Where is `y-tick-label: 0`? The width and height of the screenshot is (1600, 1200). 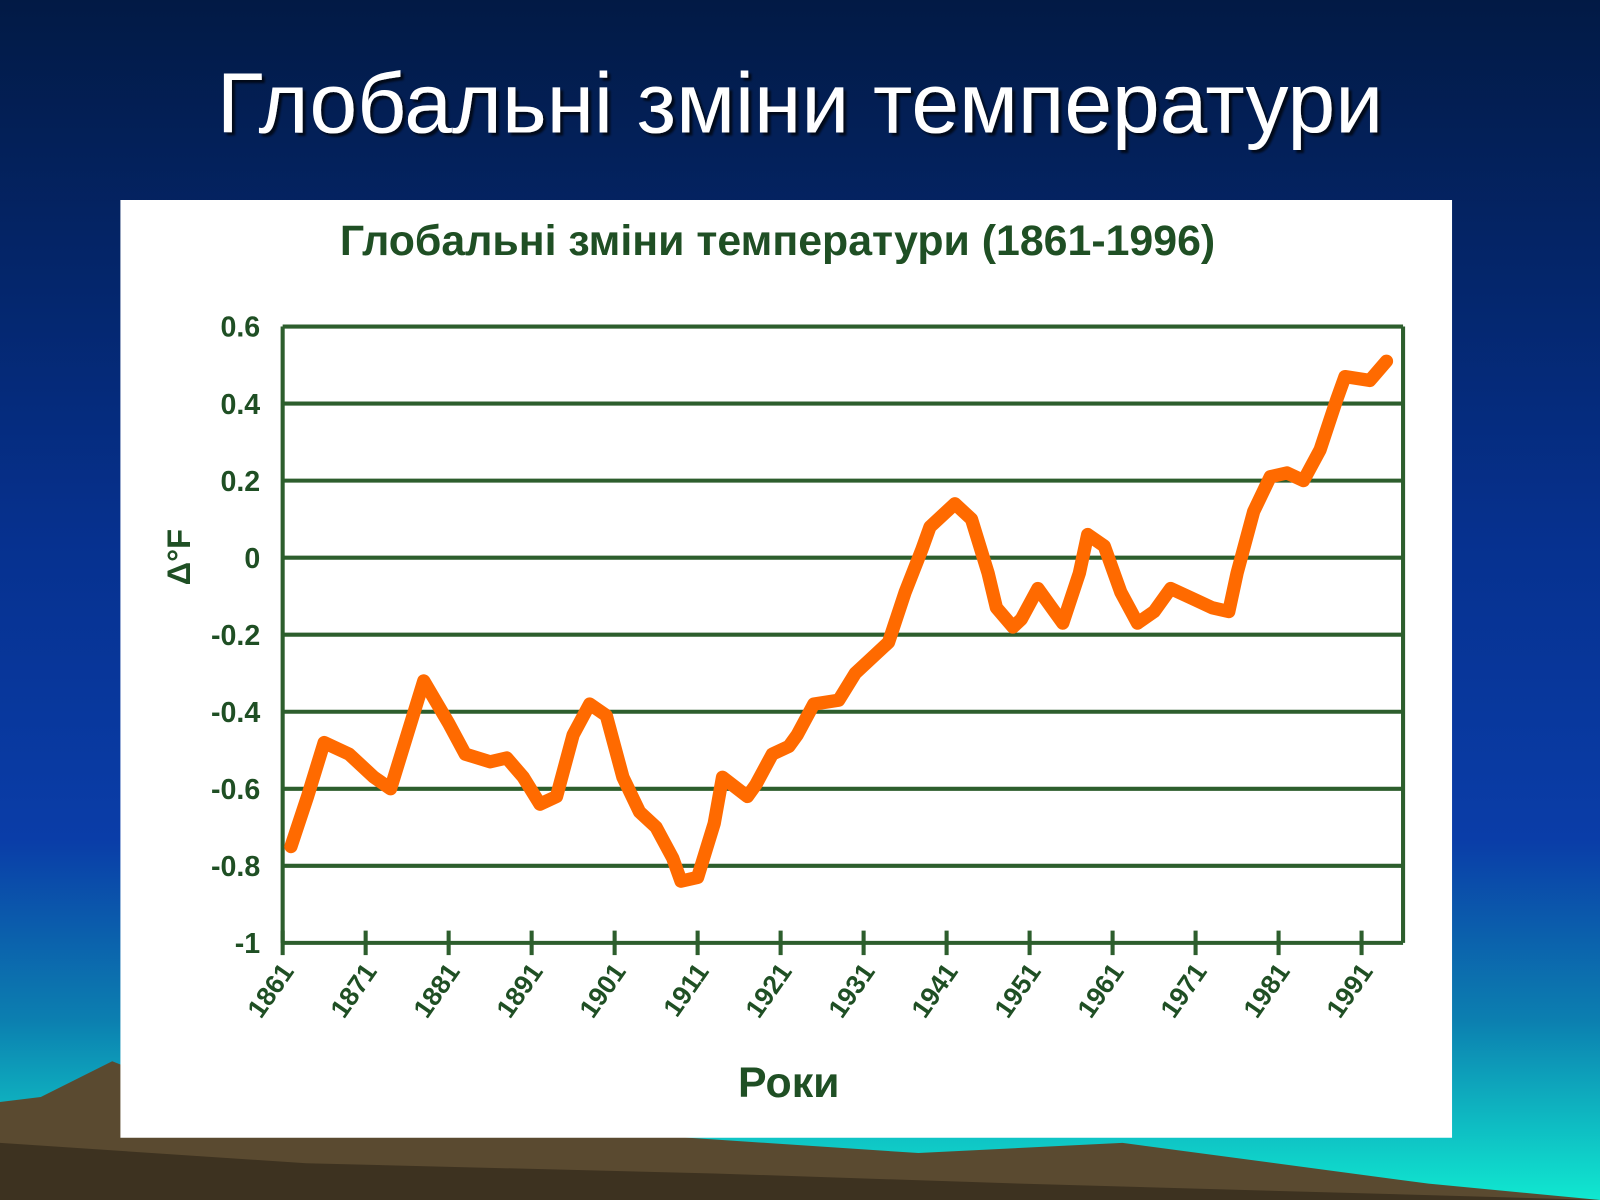
y-tick-label: 0 is located at coordinates (252, 559).